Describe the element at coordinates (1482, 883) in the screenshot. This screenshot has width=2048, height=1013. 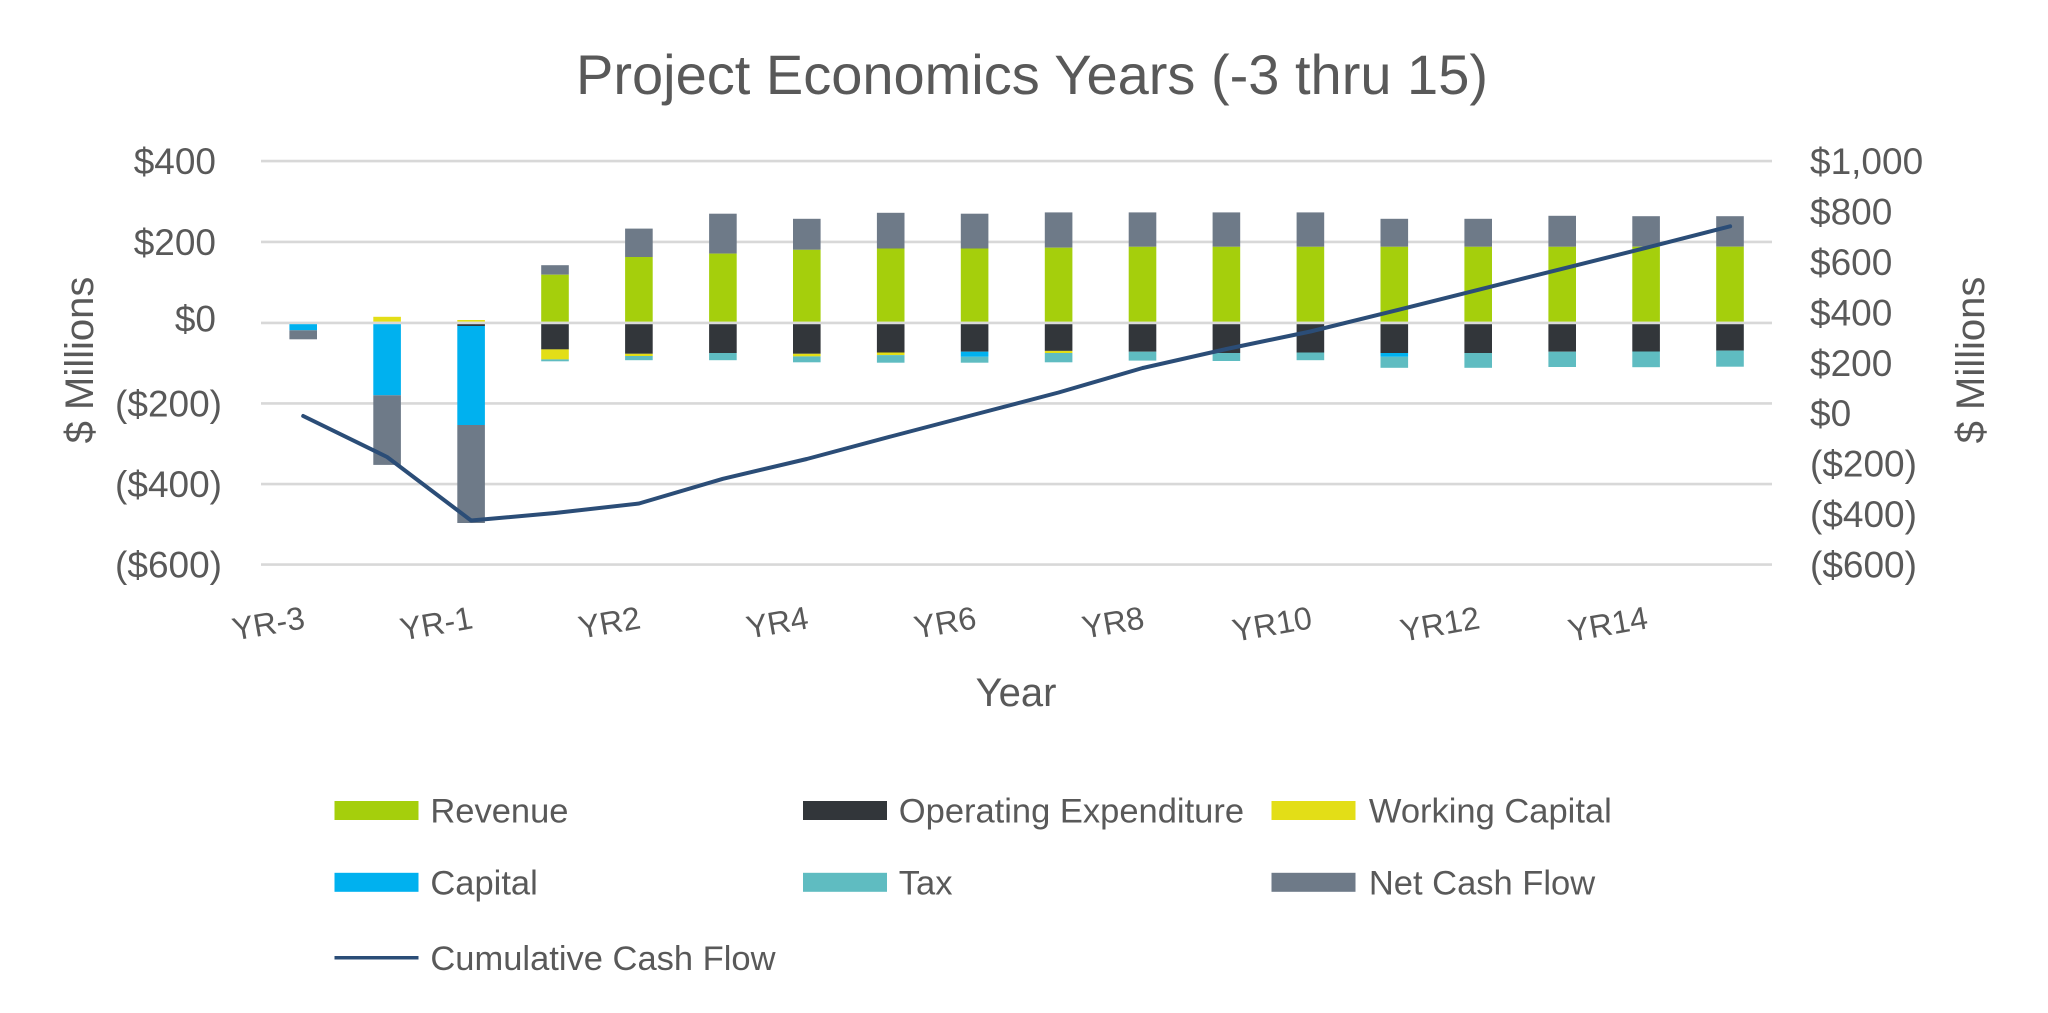
I see `svg-text: Net Cash Flow` at that location.